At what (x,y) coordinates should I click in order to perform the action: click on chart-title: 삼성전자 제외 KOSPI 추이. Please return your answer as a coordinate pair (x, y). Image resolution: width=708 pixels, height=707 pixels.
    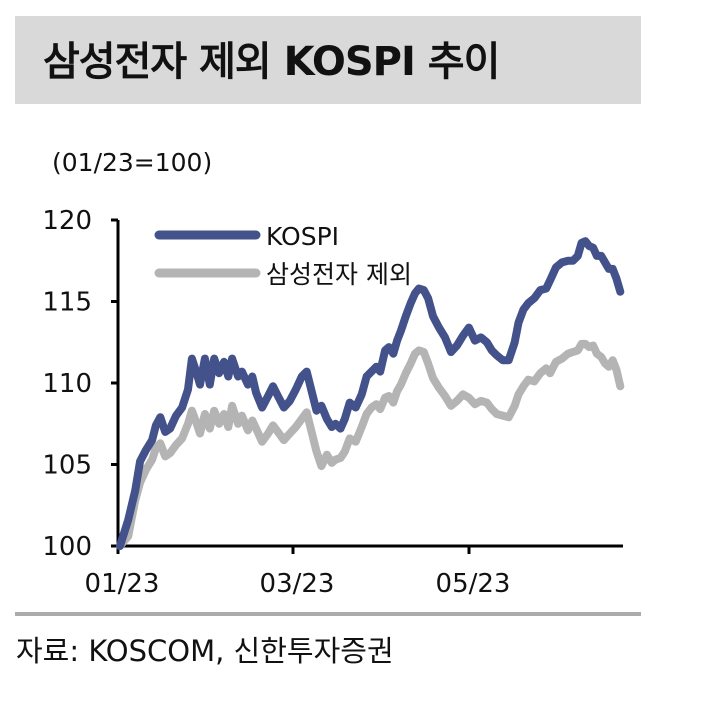
    Looking at the image, I should click on (271, 62).